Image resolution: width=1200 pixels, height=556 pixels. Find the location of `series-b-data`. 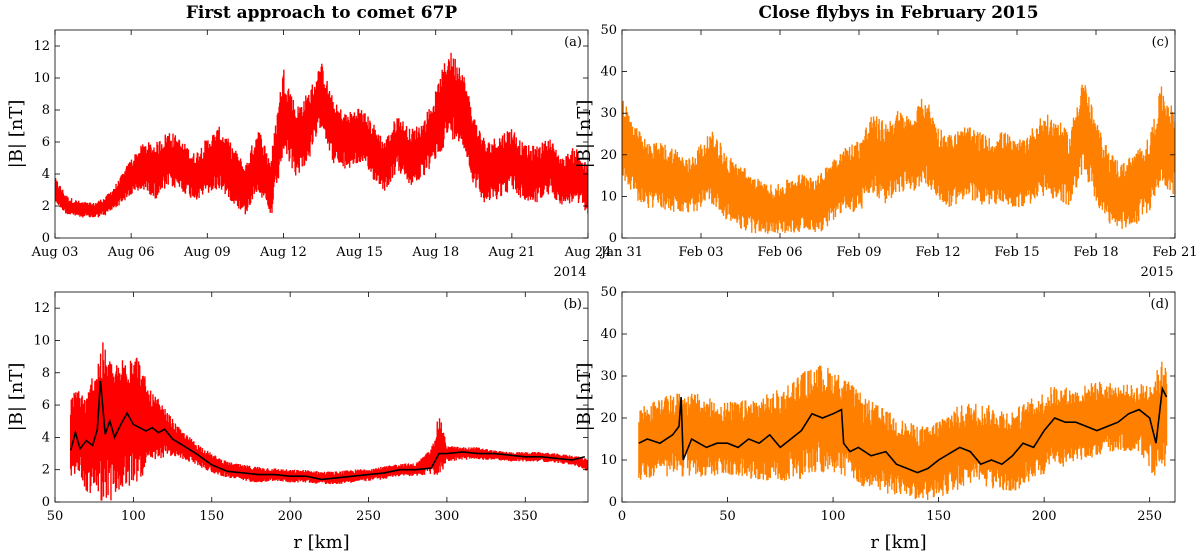

series-b-data is located at coordinates (328, 421).